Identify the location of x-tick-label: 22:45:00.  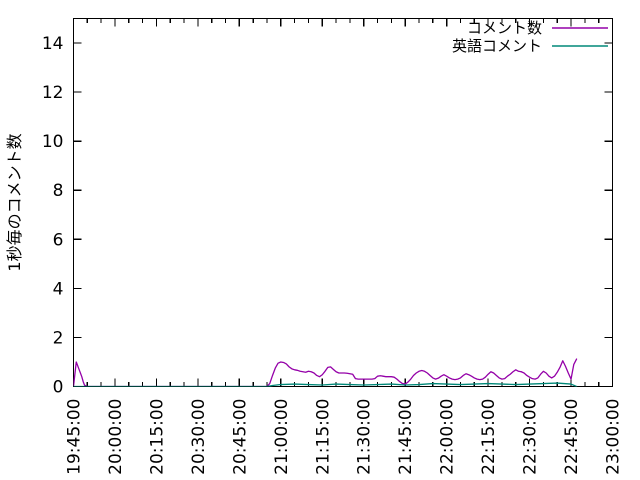
(572, 437).